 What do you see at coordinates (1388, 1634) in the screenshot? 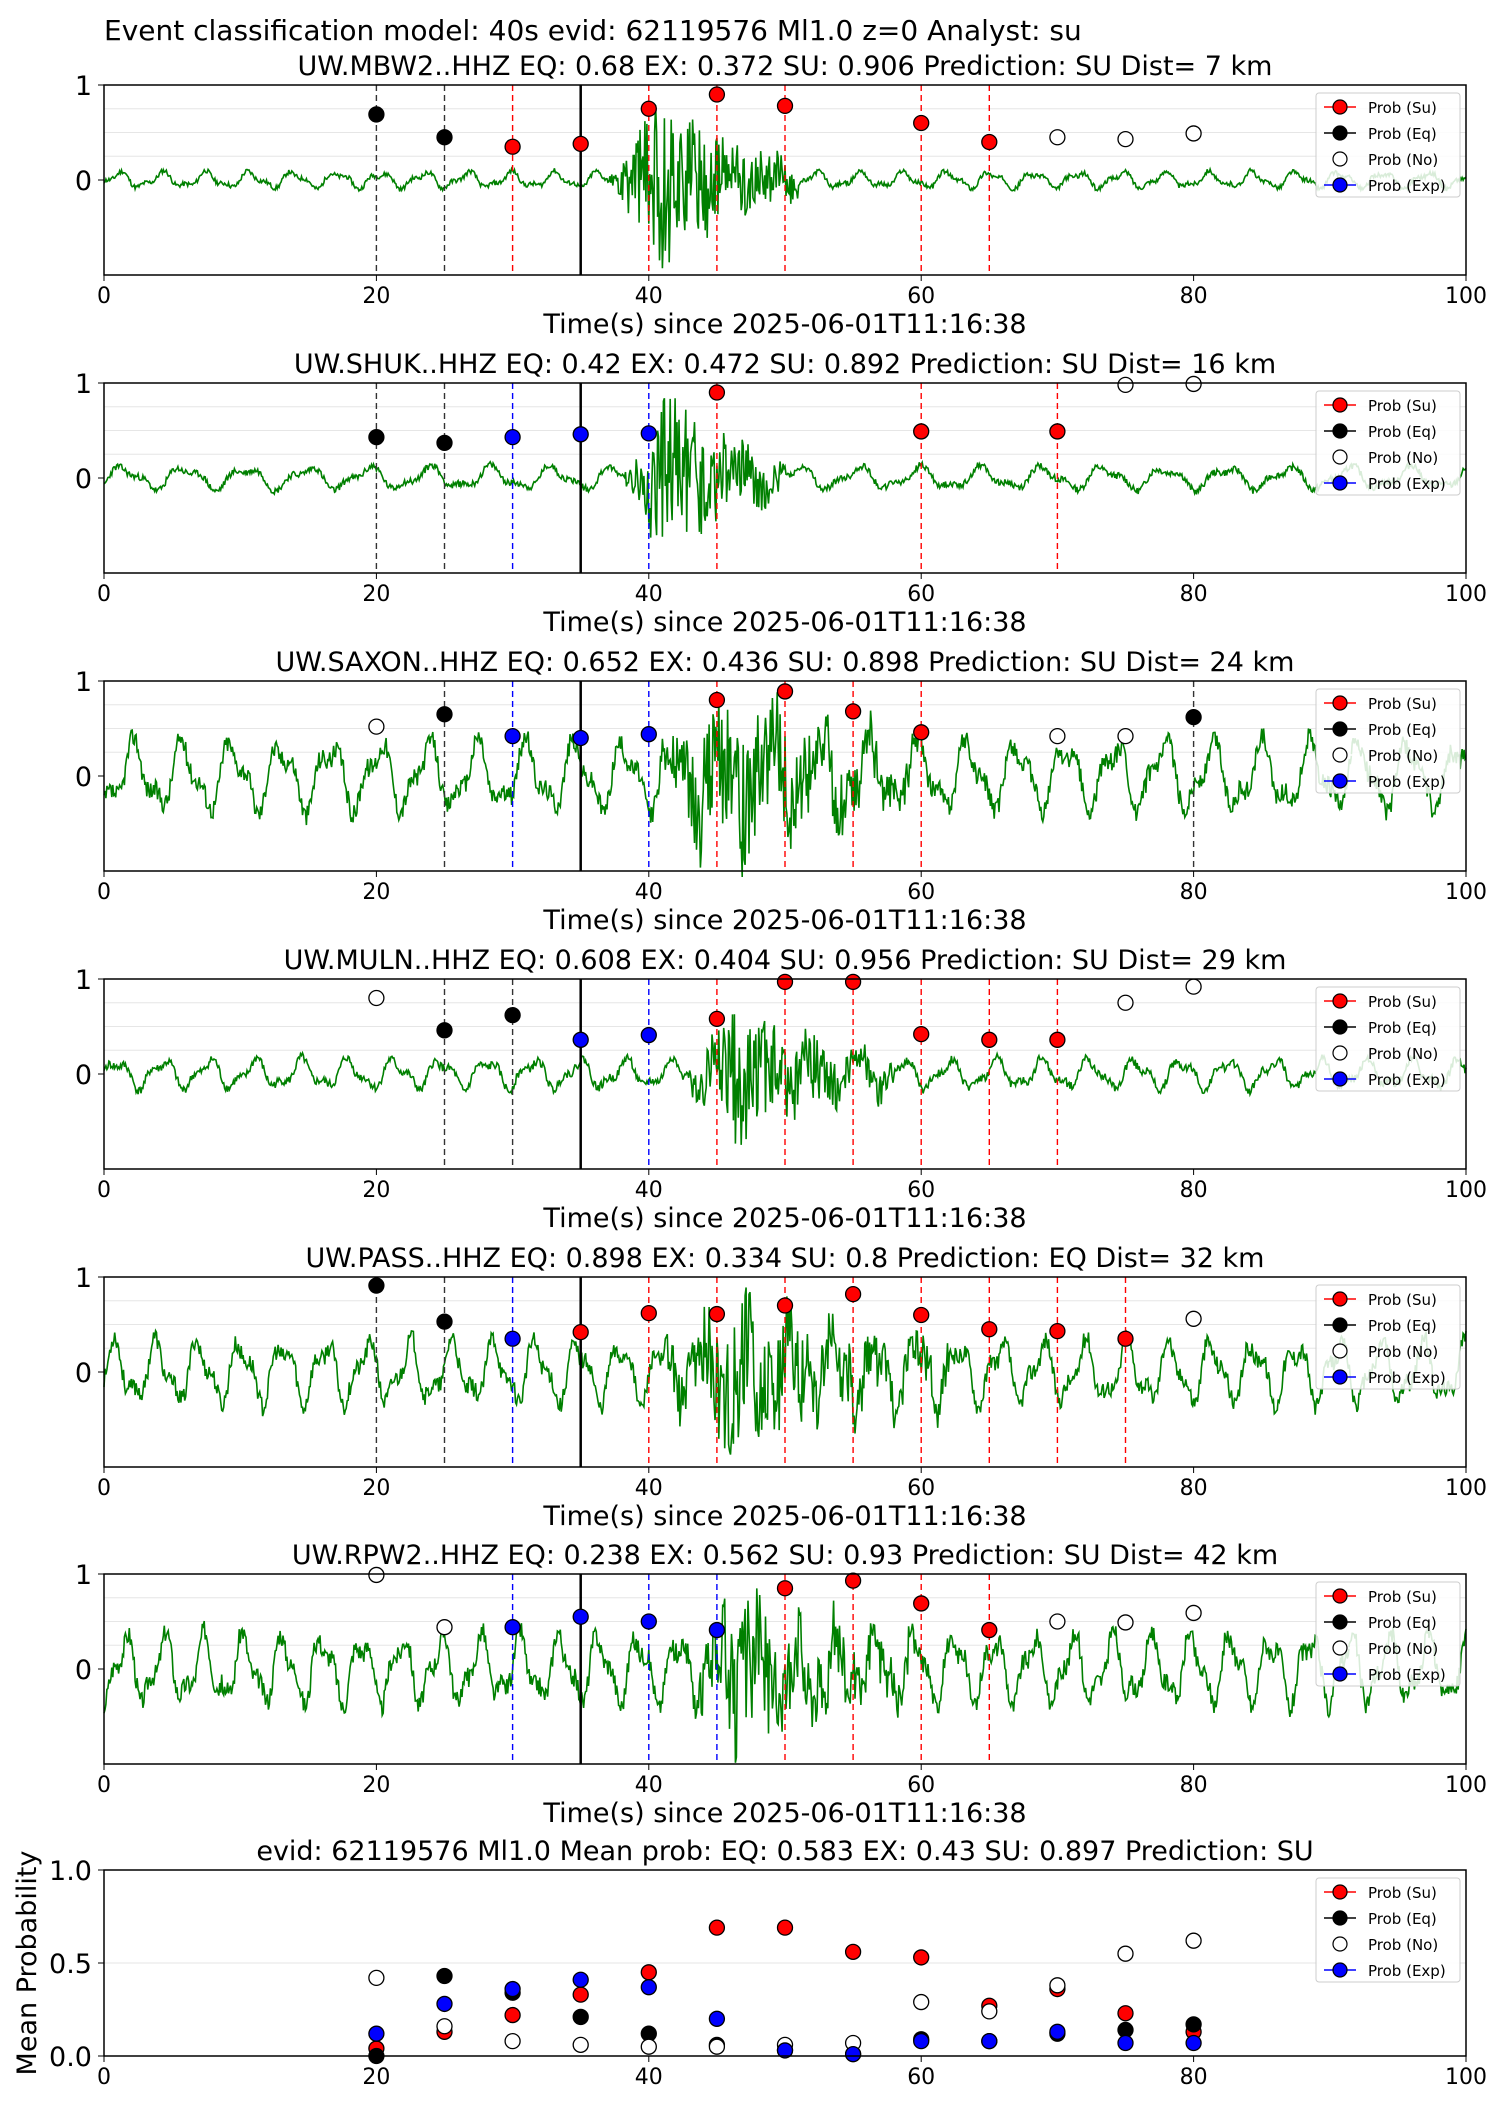
I see `station-panel-6-legend-box` at bounding box center [1388, 1634].